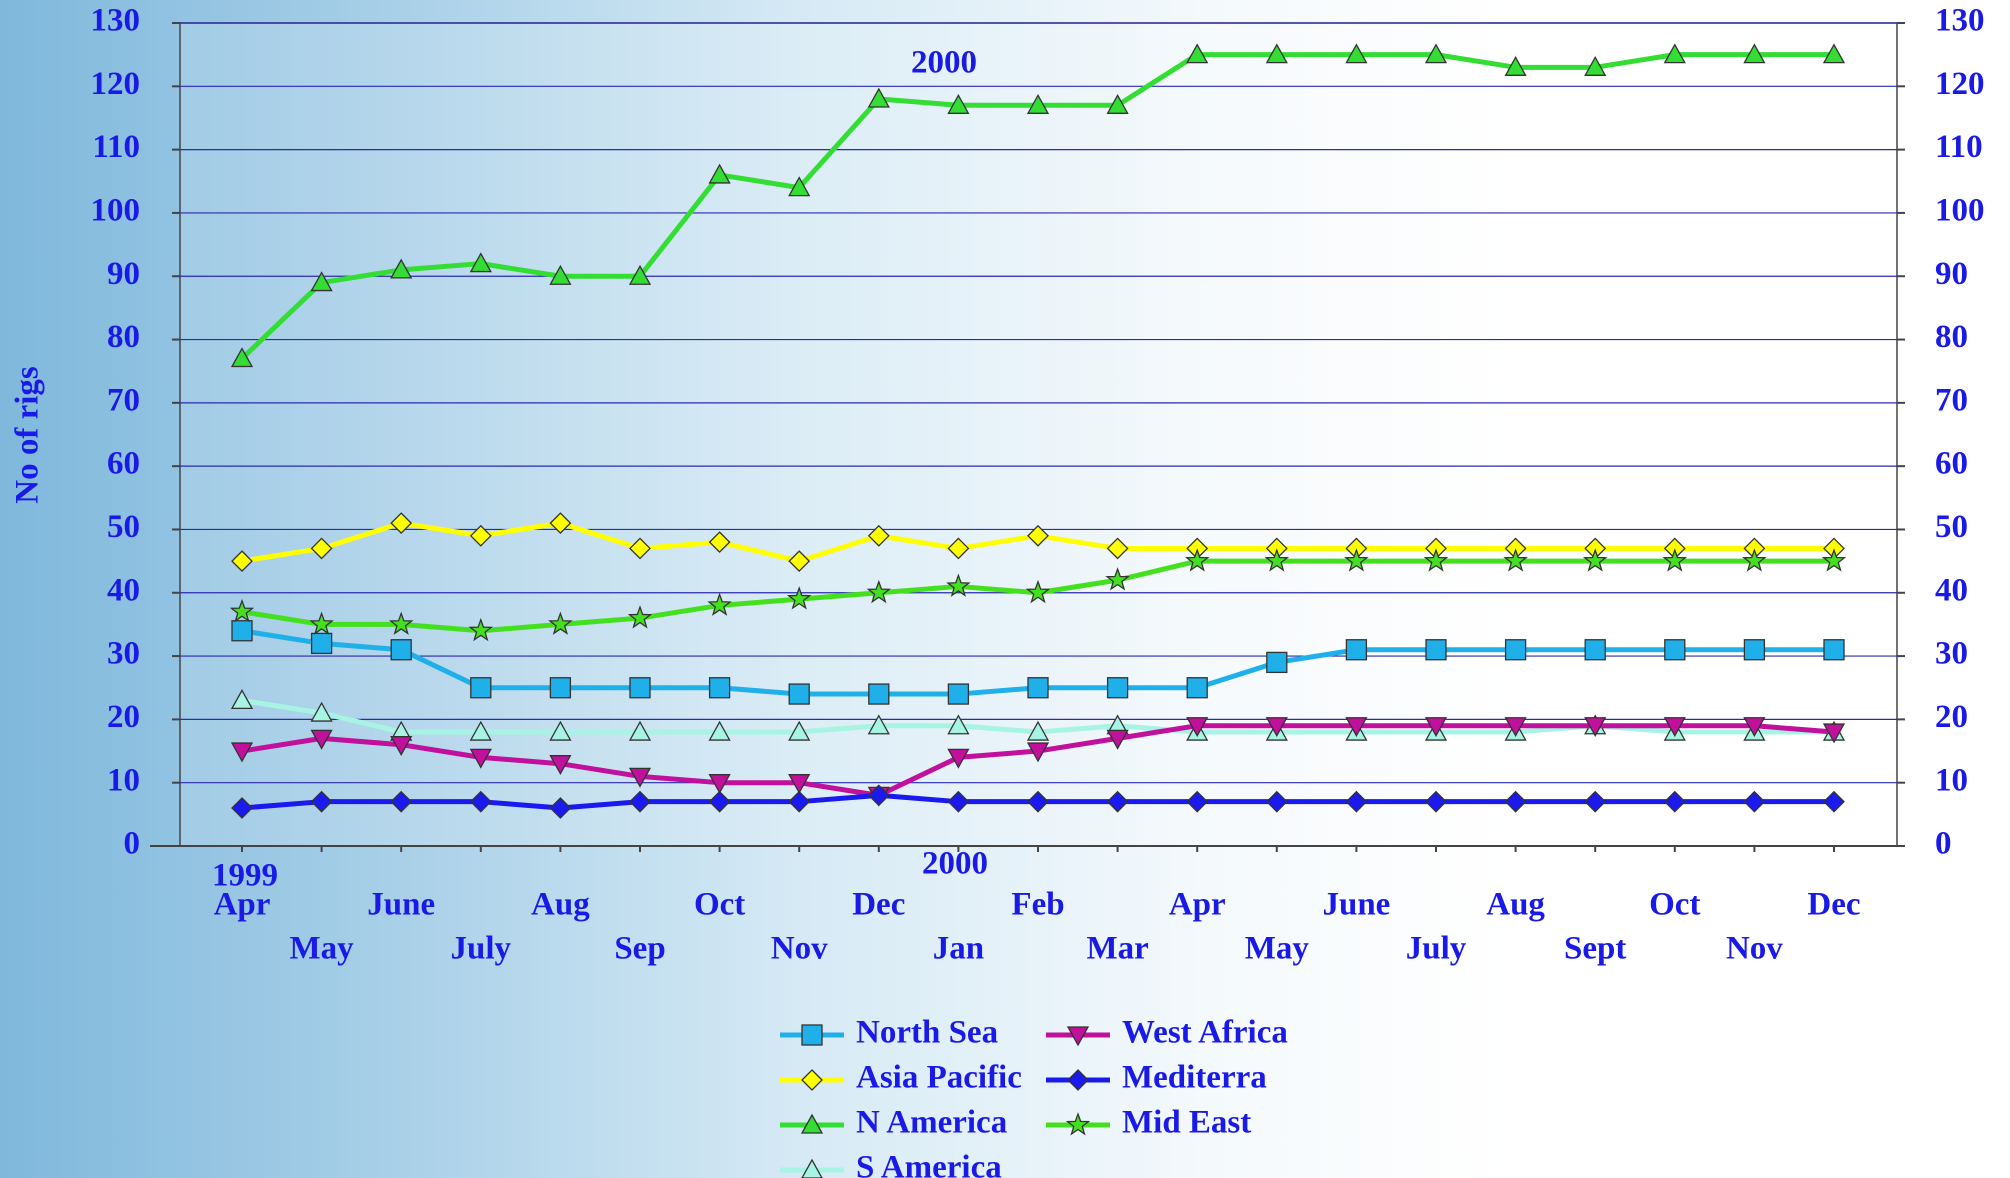 Image resolution: width=2010 pixels, height=1178 pixels. I want to click on annotation: 2000, so click(944, 63).